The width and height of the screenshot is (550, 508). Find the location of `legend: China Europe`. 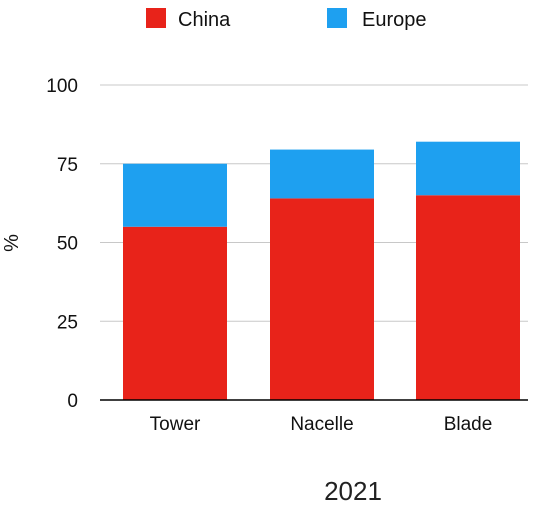

legend: China Europe is located at coordinates (286, 19).